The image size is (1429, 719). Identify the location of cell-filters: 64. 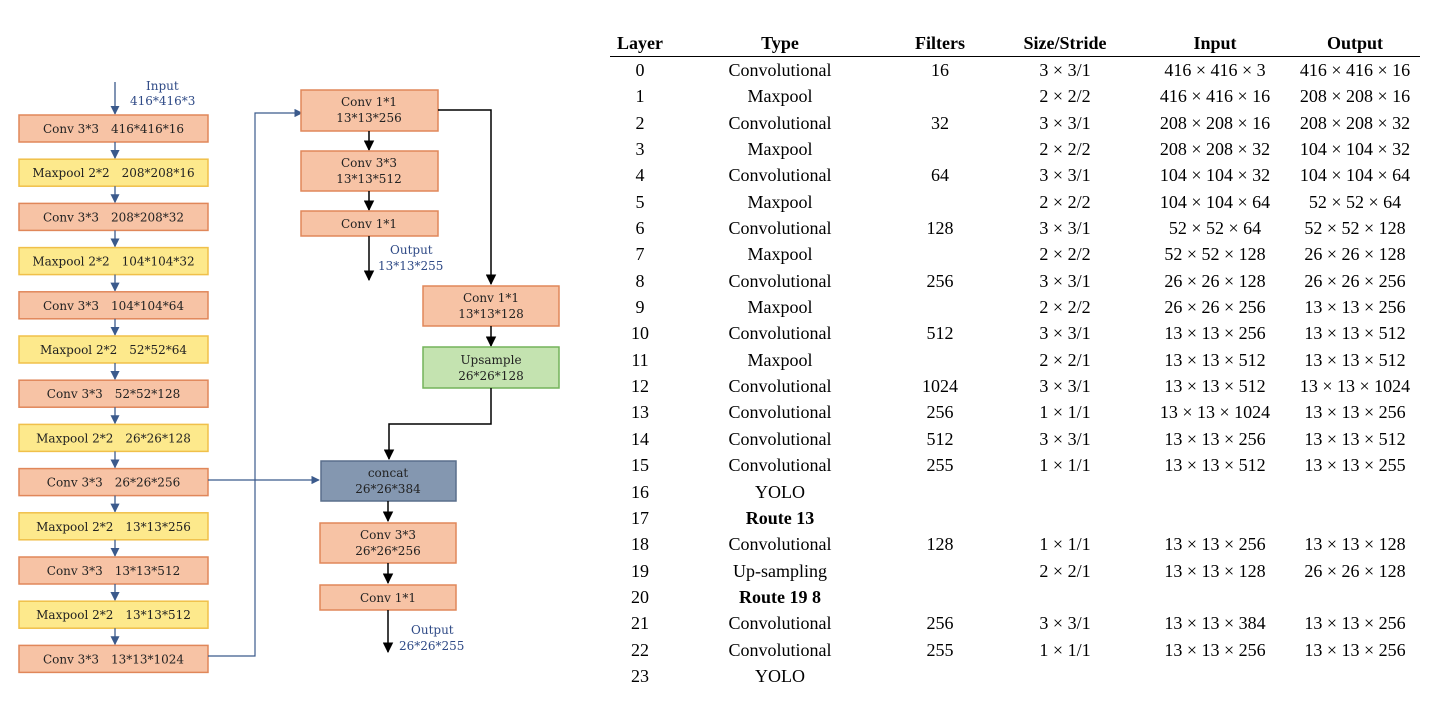
(940, 175).